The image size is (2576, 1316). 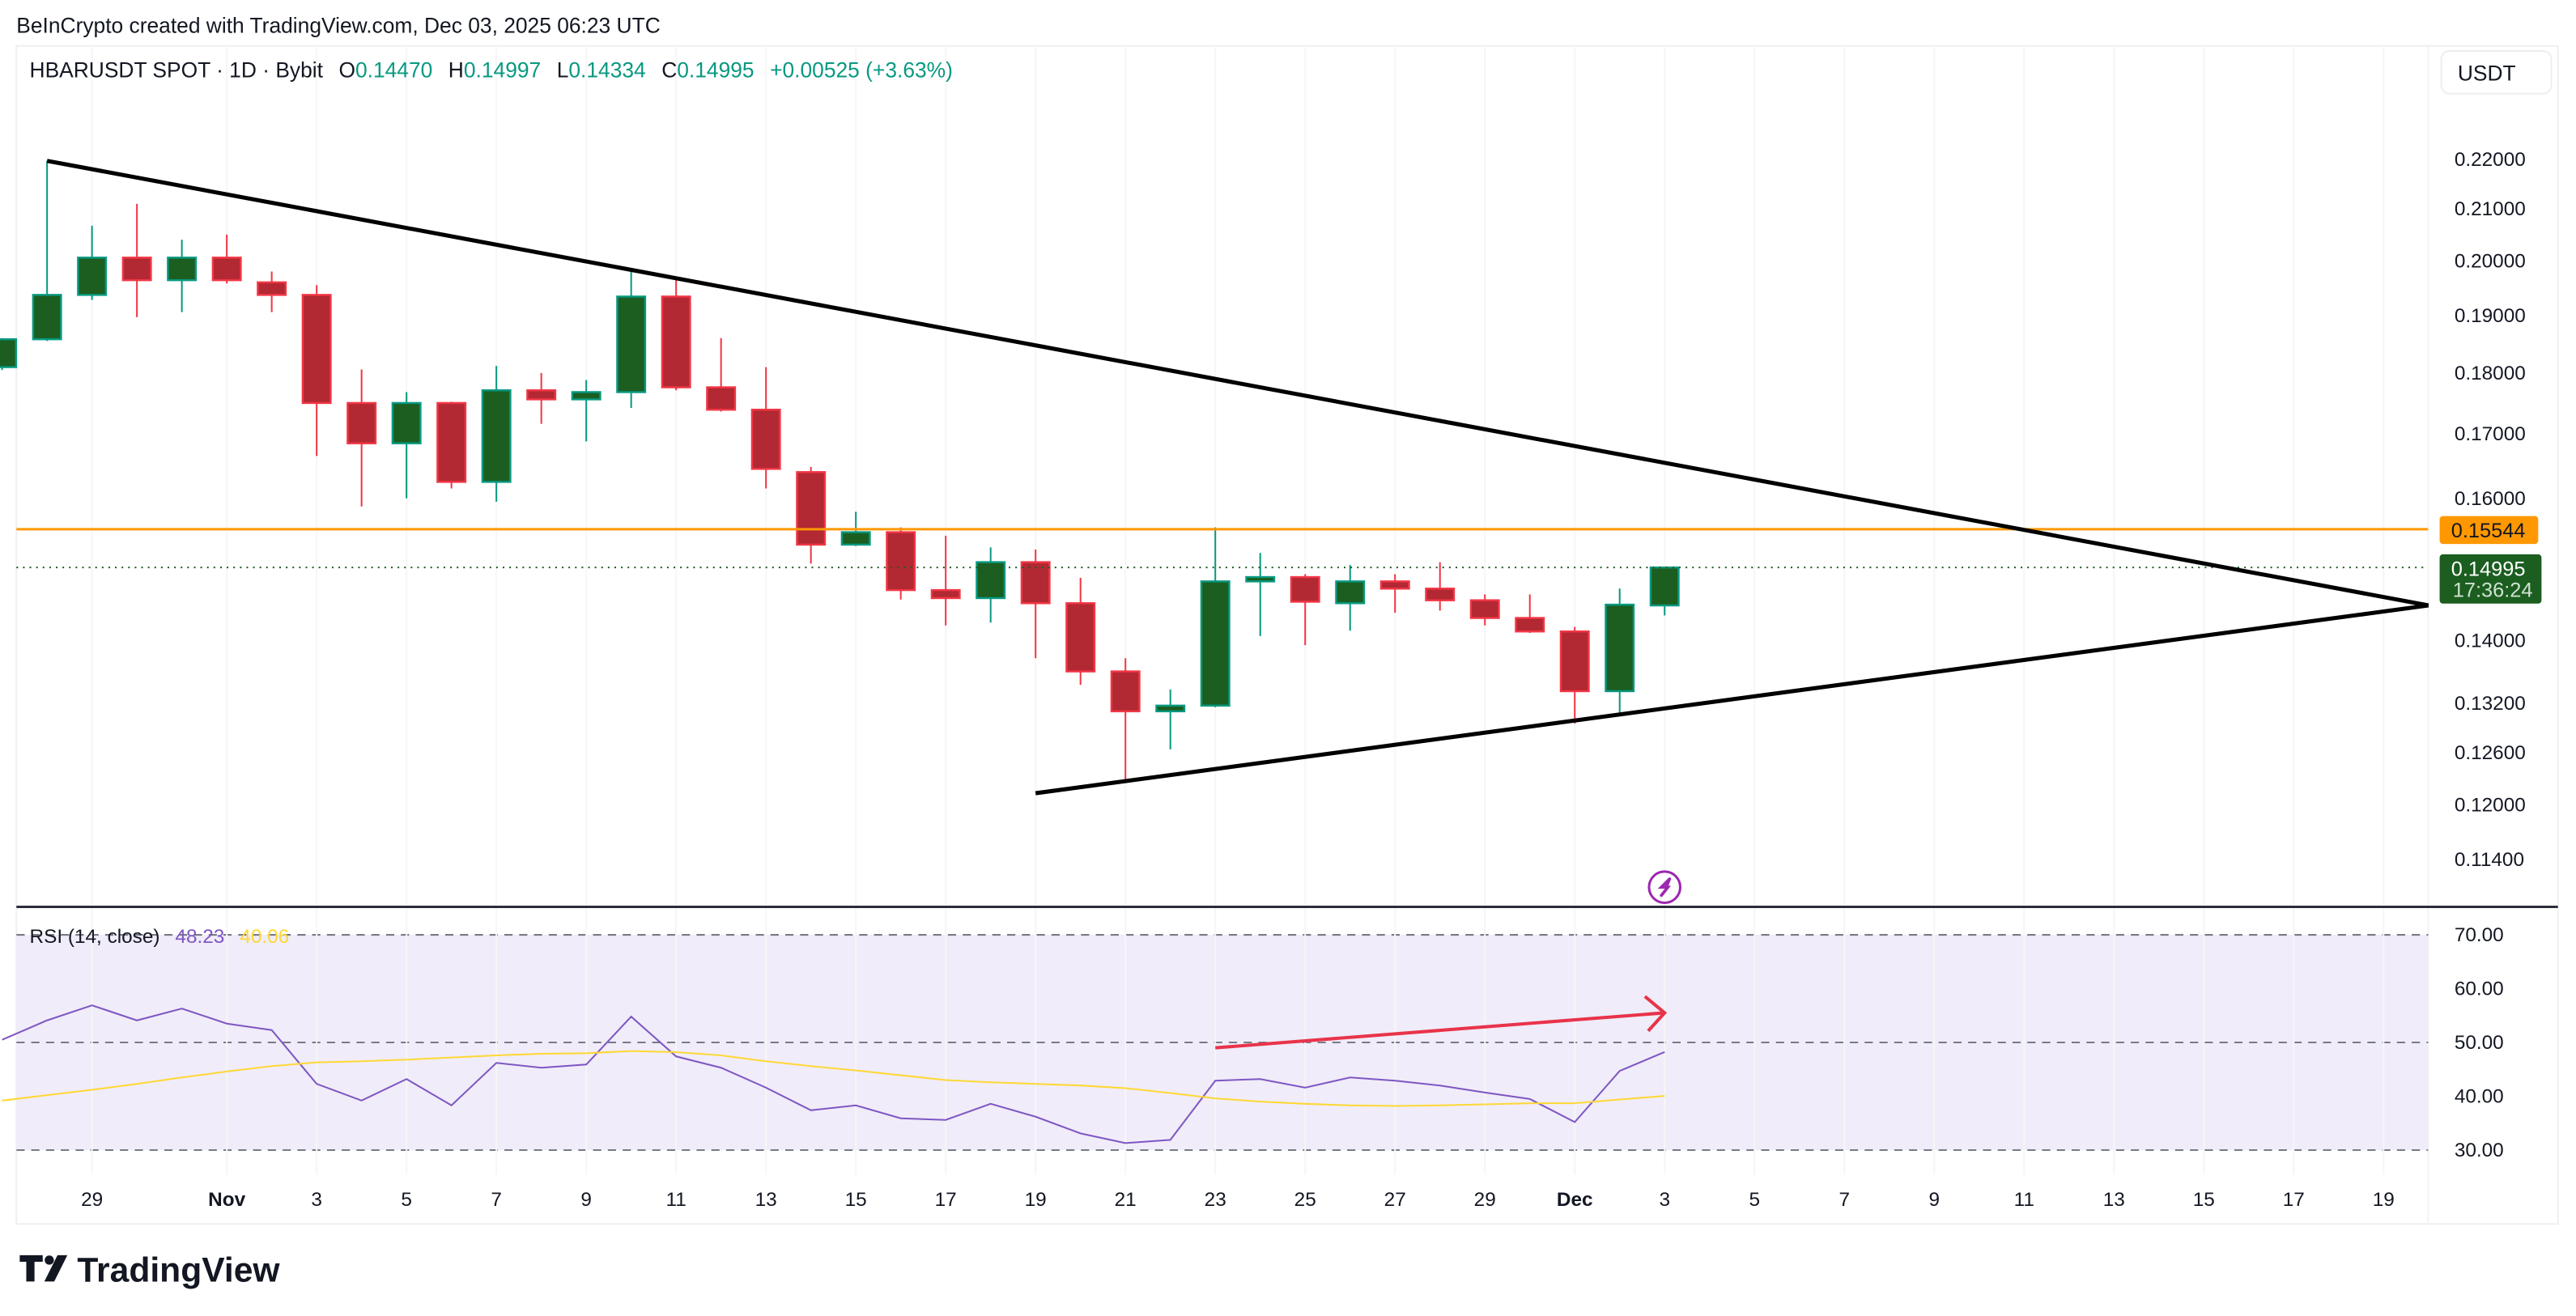 What do you see at coordinates (200, 937) in the screenshot?
I see `rsi-value: 48.23` at bounding box center [200, 937].